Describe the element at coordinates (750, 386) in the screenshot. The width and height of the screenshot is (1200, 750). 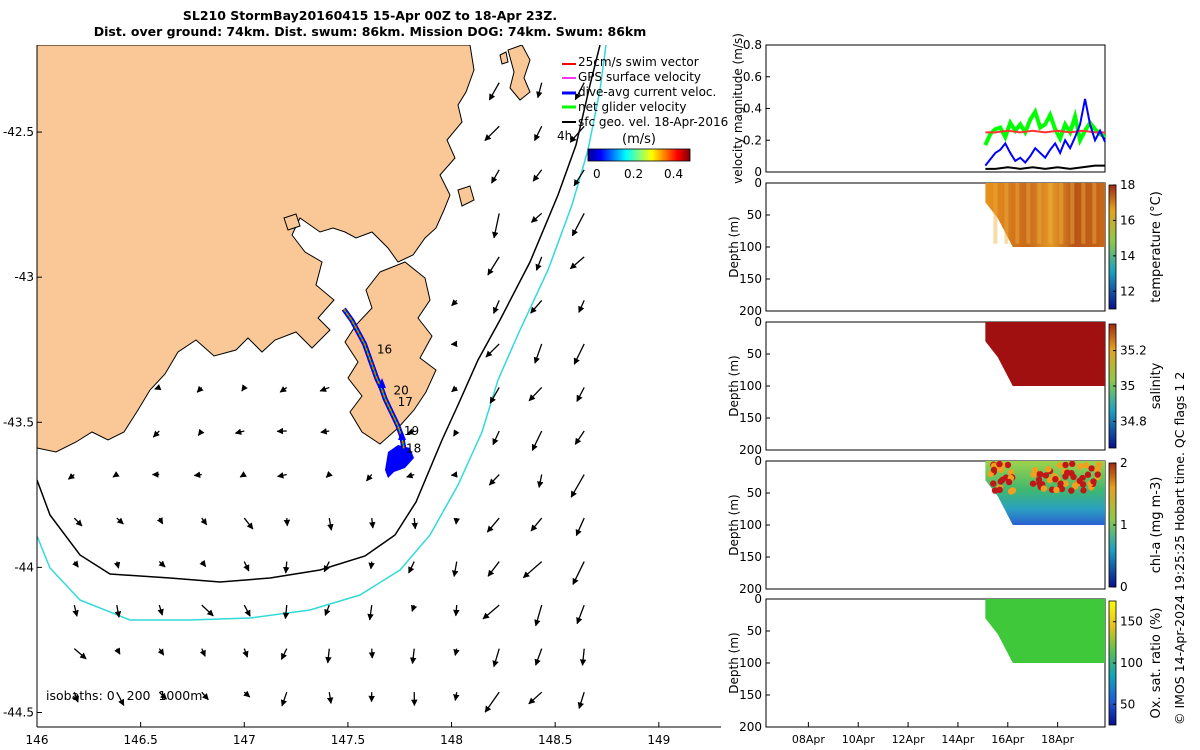
I see `profile-y-tick-label: 100` at that location.